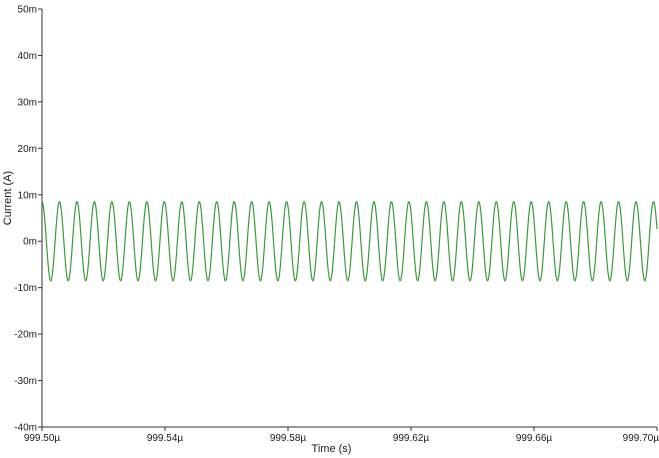  Describe the element at coordinates (42, 438) in the screenshot. I see `x-tick-label: 999.50µ` at that location.